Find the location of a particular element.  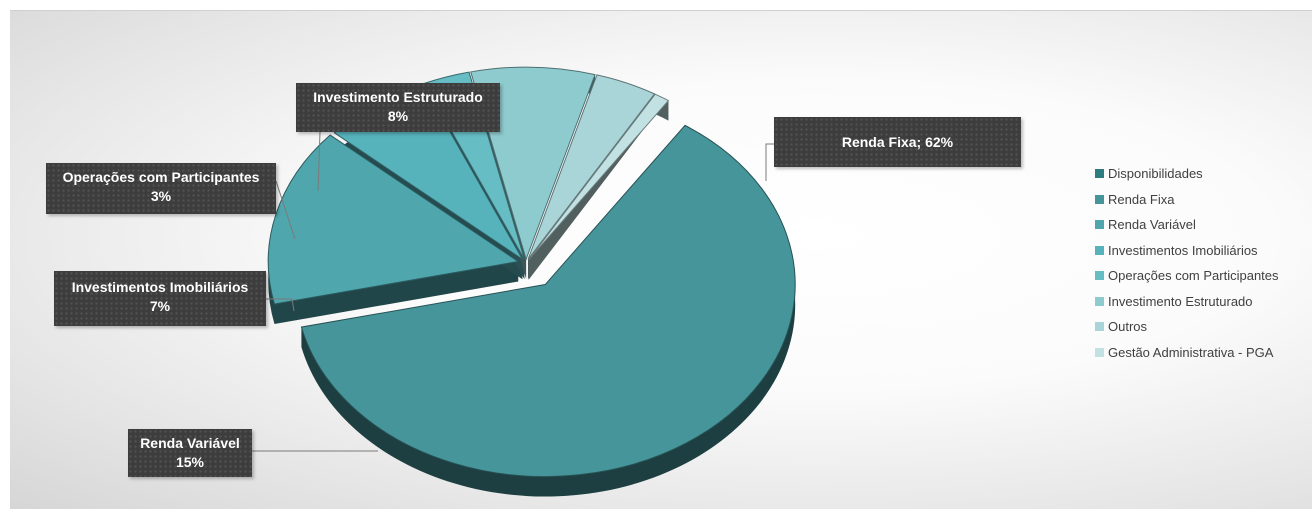

legend-item: Renda Variável is located at coordinates (1187, 225).